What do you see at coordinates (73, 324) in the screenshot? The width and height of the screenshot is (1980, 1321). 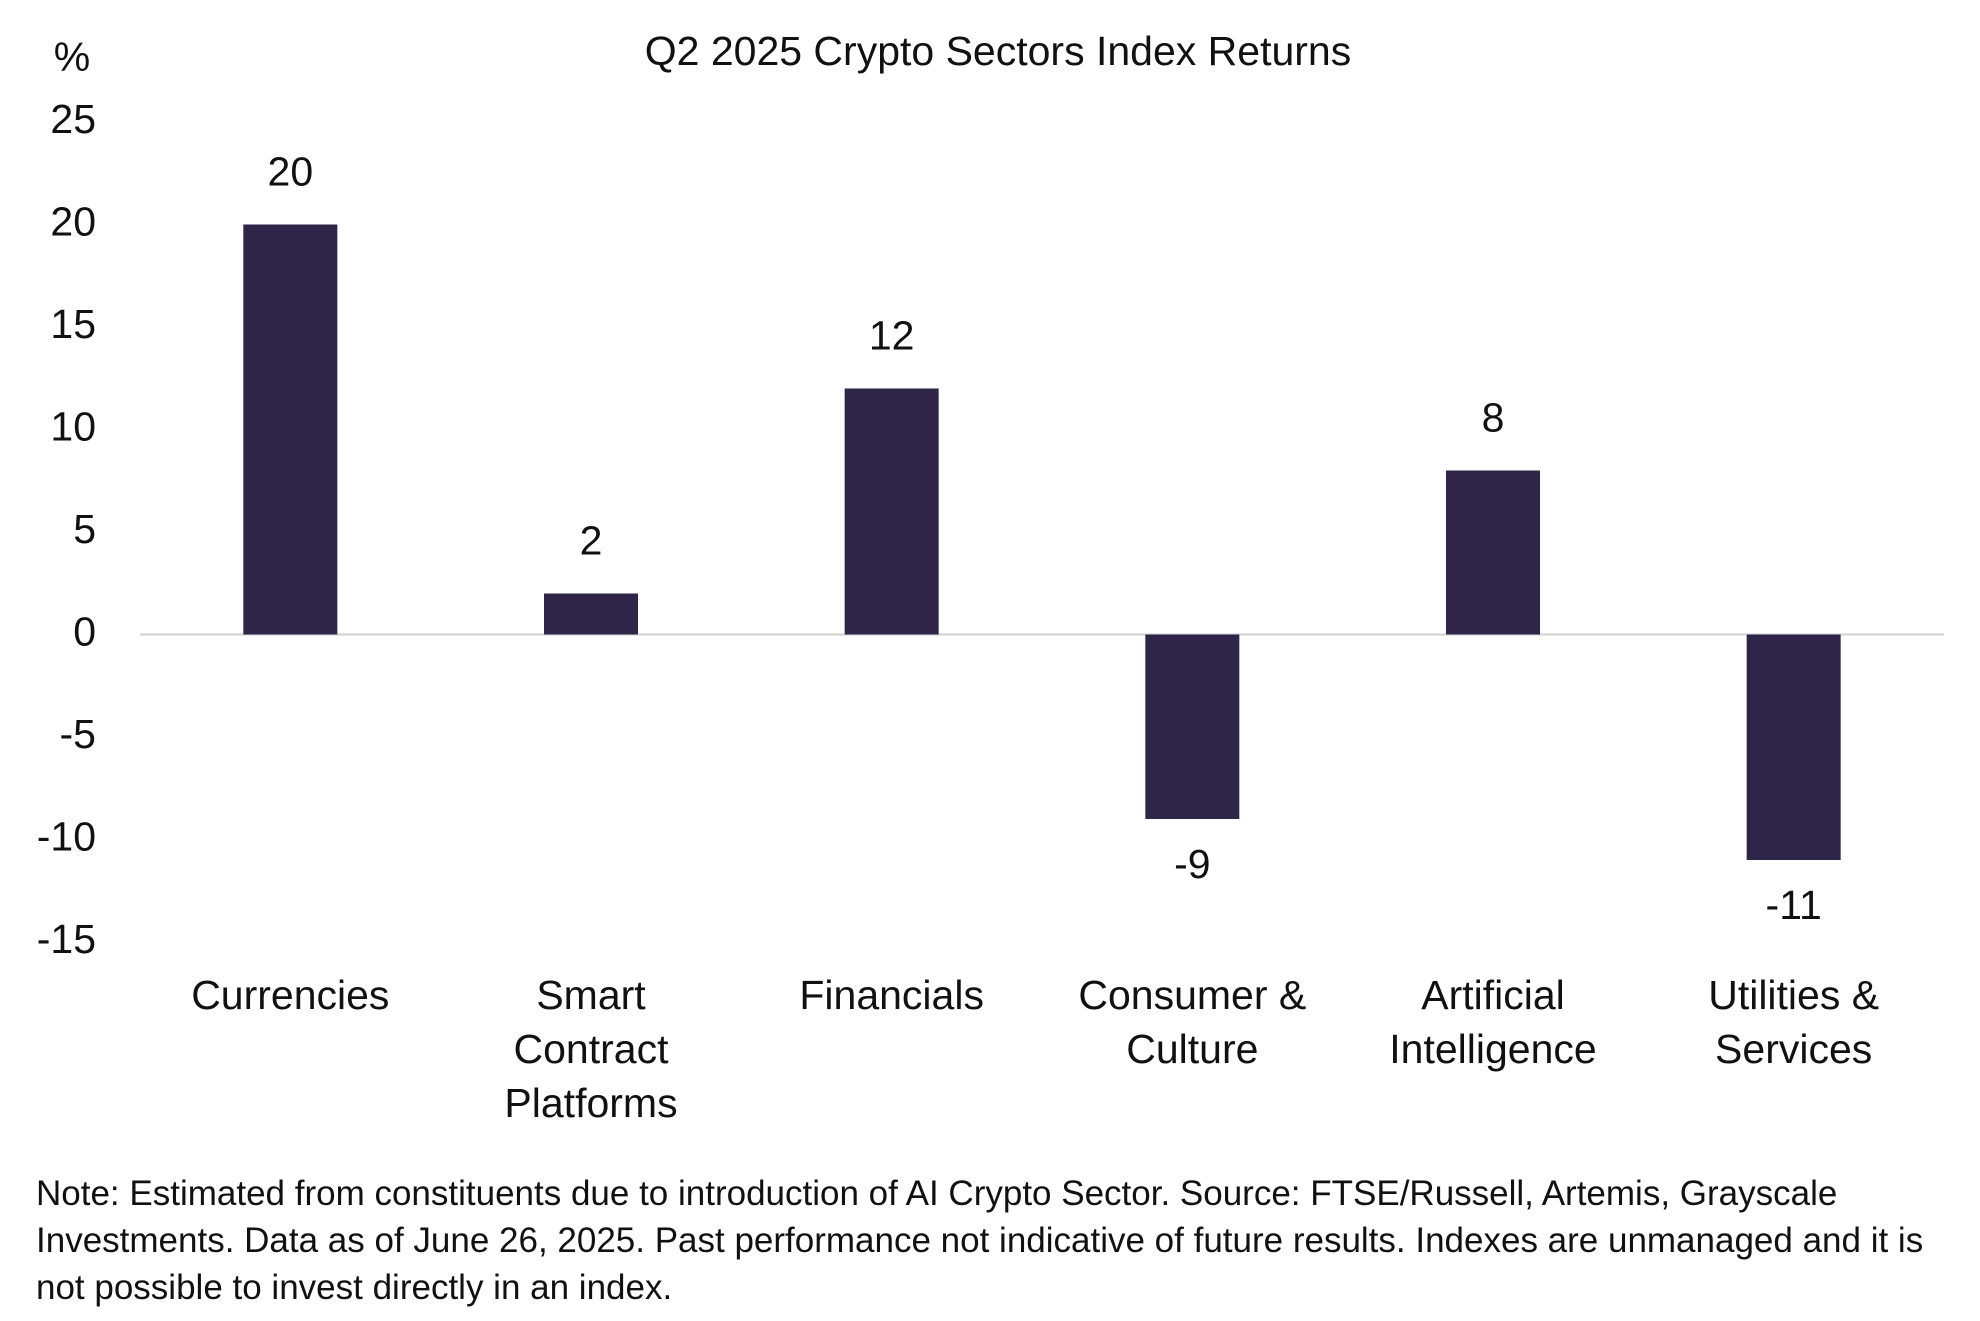 I see `y-tick-label: 15` at bounding box center [73, 324].